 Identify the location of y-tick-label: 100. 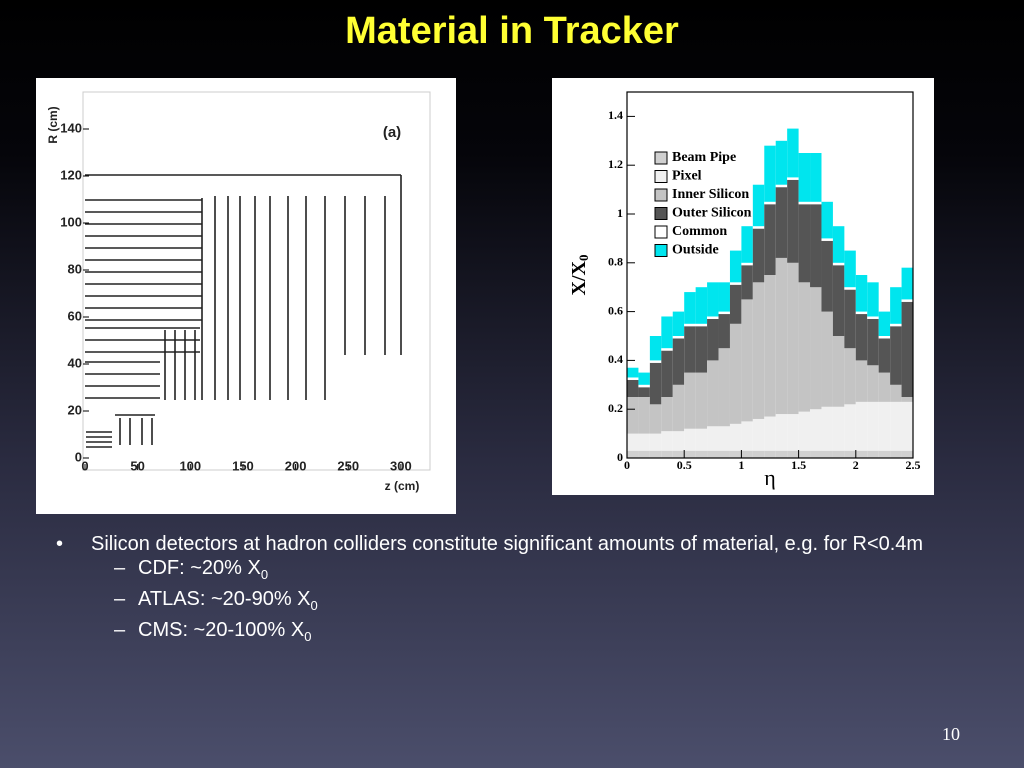
(71, 221).